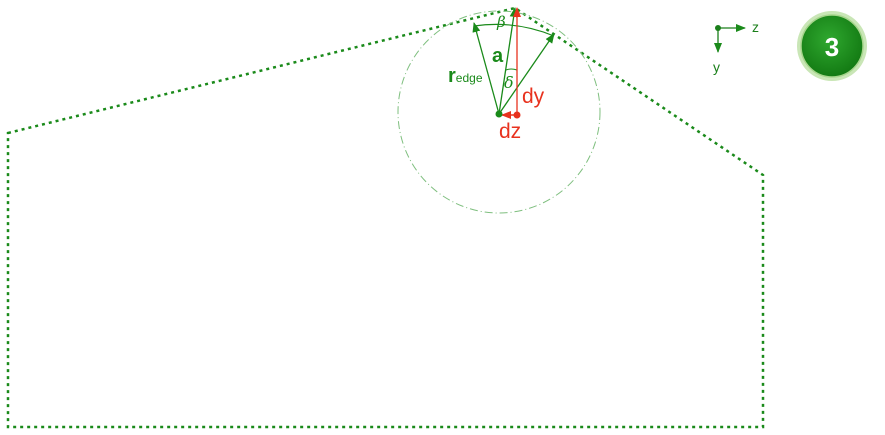  What do you see at coordinates (755, 27) in the screenshot?
I see `axis-z-label: z` at bounding box center [755, 27].